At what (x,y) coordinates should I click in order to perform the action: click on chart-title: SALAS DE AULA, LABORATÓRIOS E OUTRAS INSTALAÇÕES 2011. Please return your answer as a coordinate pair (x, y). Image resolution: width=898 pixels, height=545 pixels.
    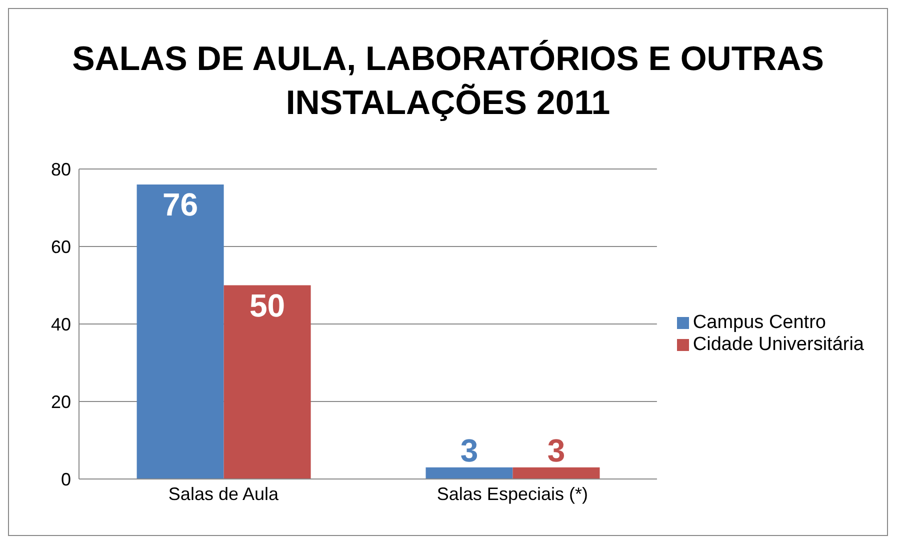
    Looking at the image, I should click on (448, 81).